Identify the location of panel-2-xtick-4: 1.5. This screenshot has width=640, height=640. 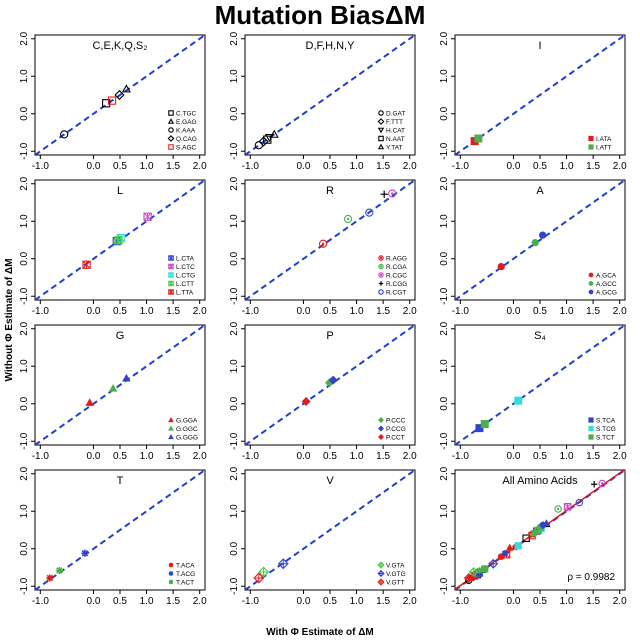
(383, 166).